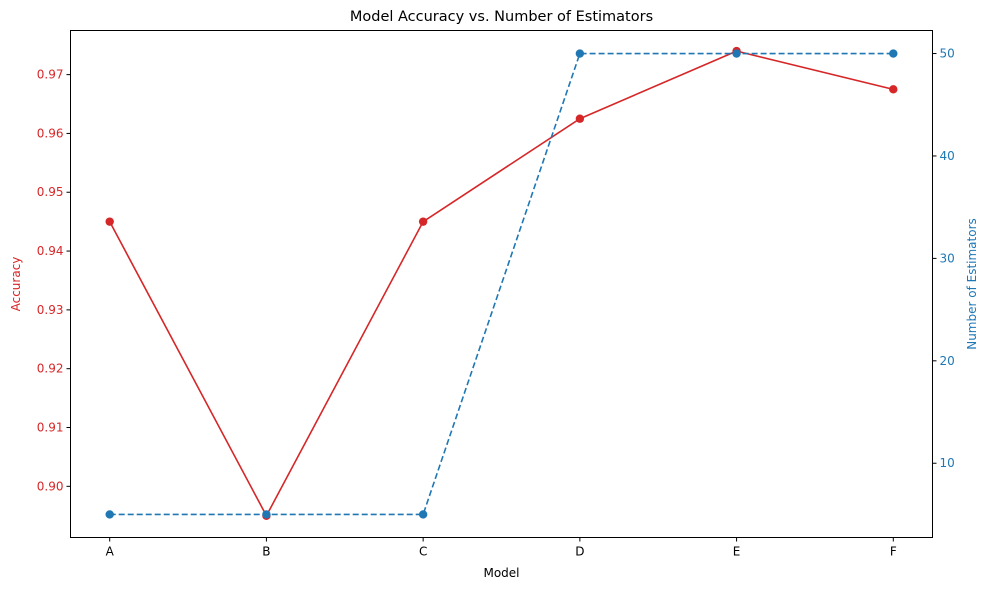  What do you see at coordinates (50, 75) in the screenshot?
I see `y-left-tick-label: 0.97` at bounding box center [50, 75].